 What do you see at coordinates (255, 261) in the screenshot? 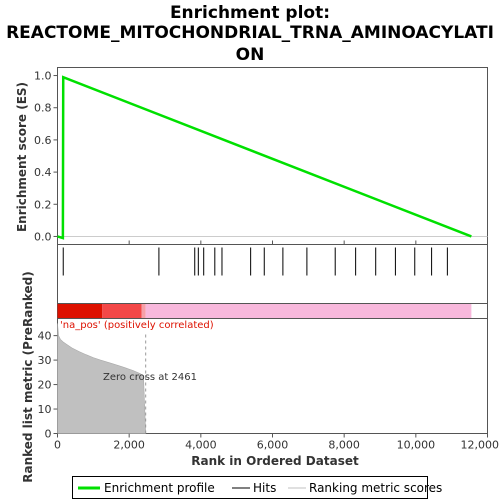
I see `hits-series` at bounding box center [255, 261].